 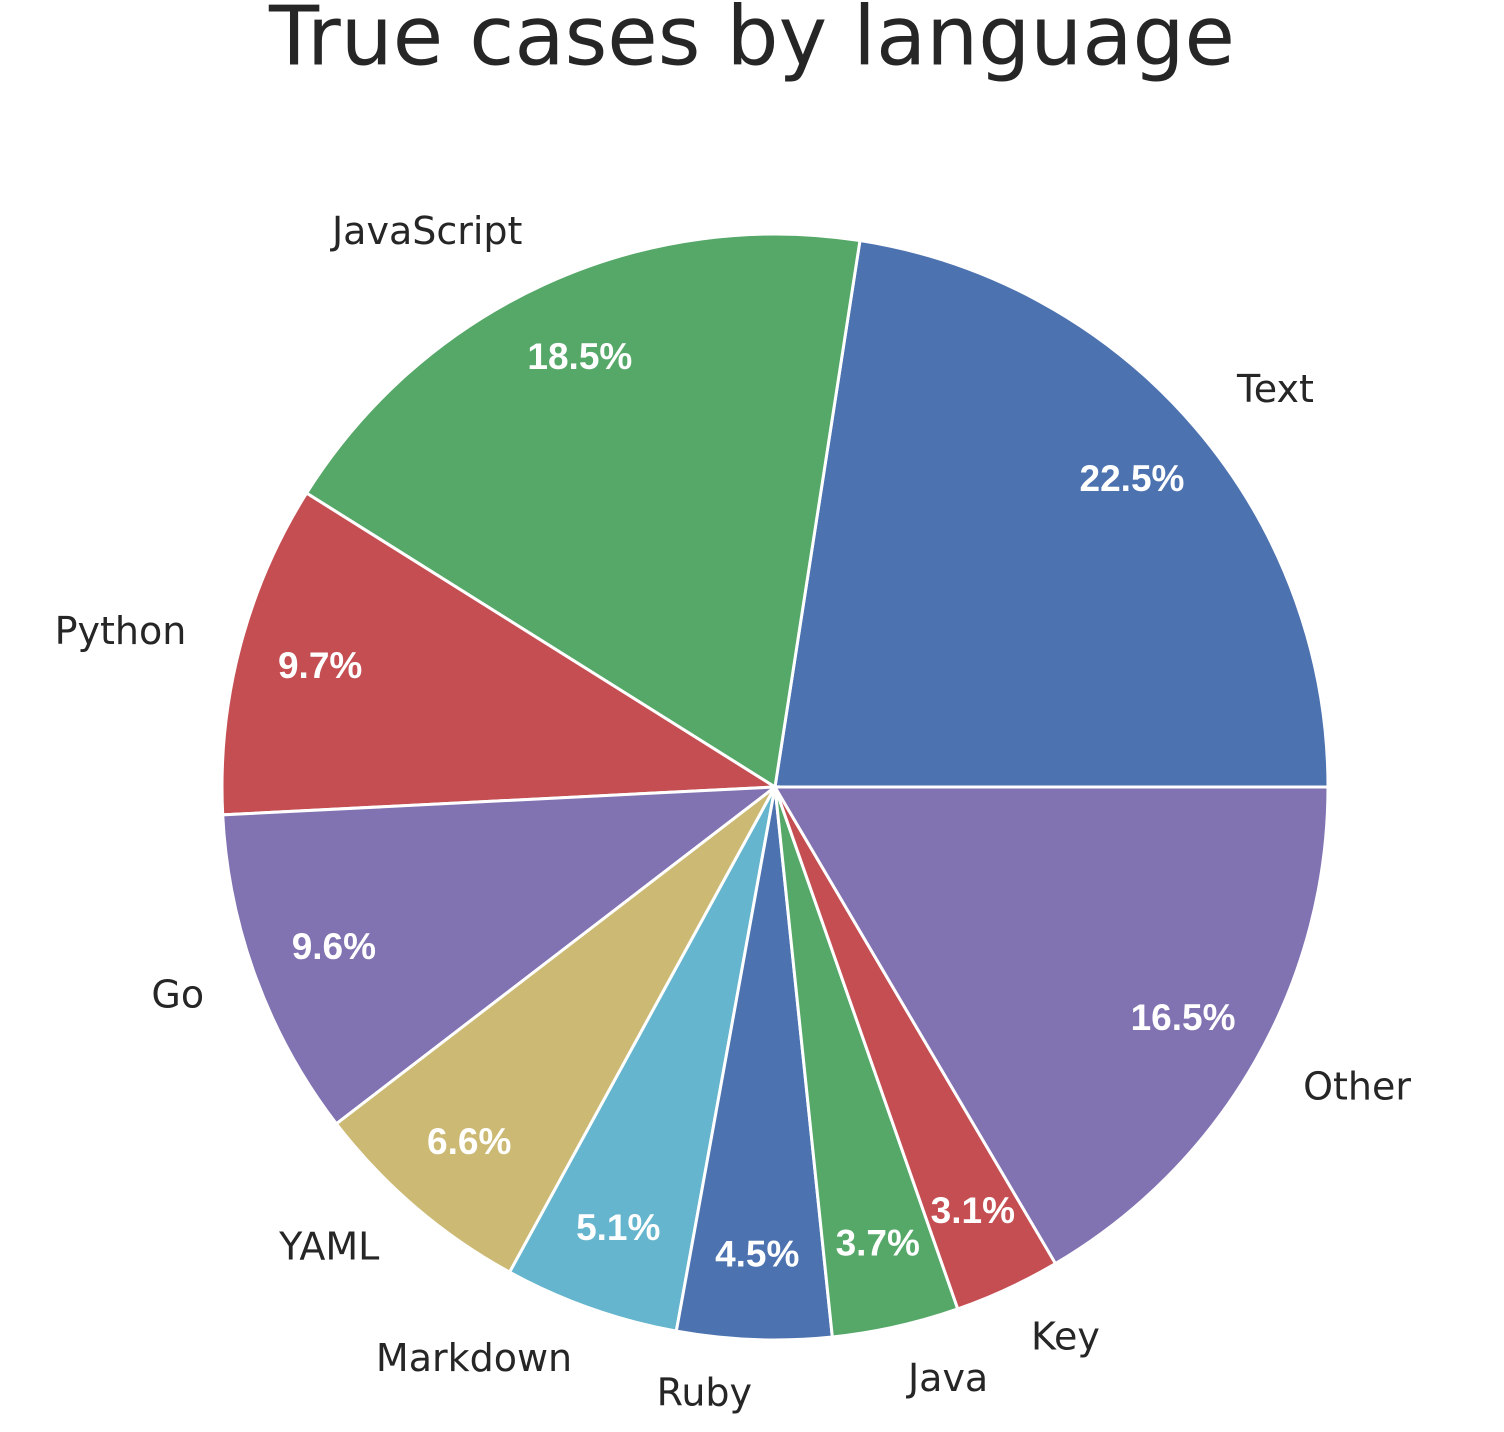 I want to click on slice-label: Python, so click(x=121, y=631).